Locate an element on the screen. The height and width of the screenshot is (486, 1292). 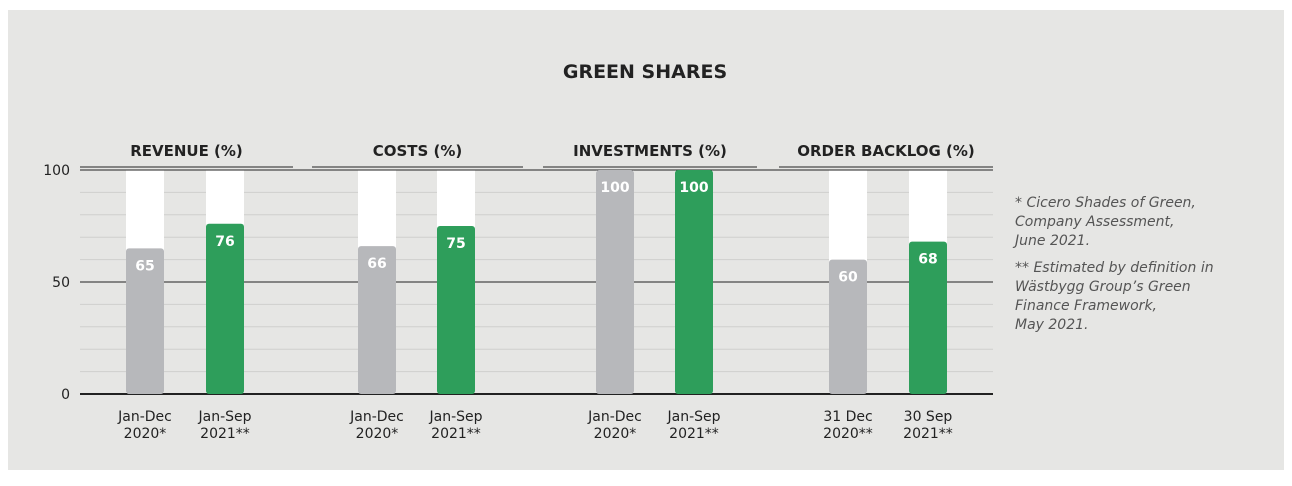
bar-value-label: 60 is located at coordinates (848, 278).